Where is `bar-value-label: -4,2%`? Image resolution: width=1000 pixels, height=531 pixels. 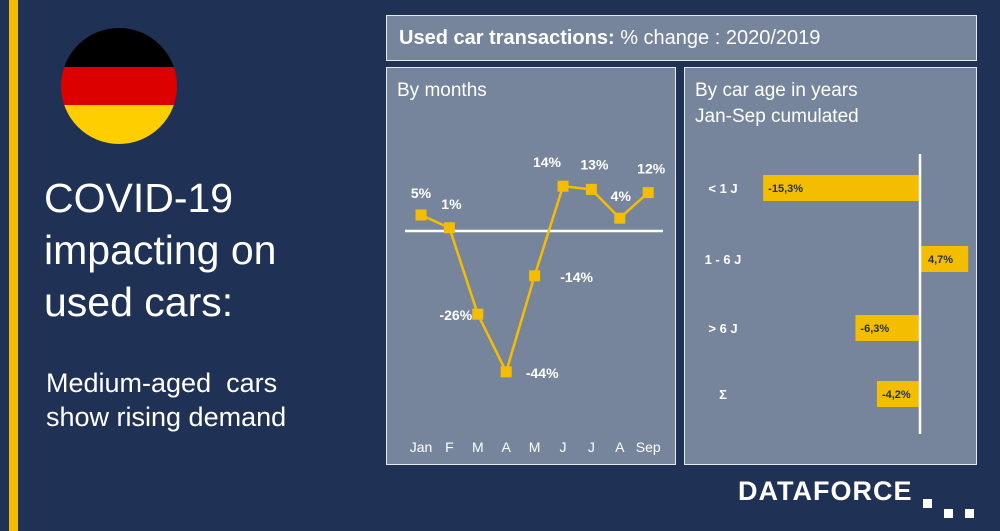 bar-value-label: -4,2% is located at coordinates (896, 395).